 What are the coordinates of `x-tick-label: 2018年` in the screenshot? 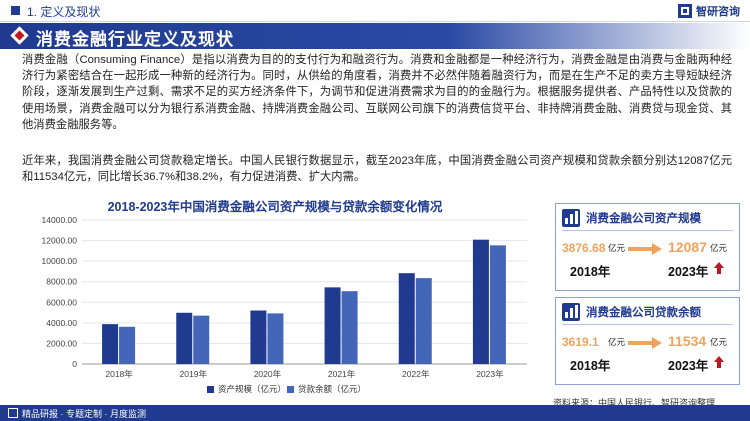 It's located at (119, 374).